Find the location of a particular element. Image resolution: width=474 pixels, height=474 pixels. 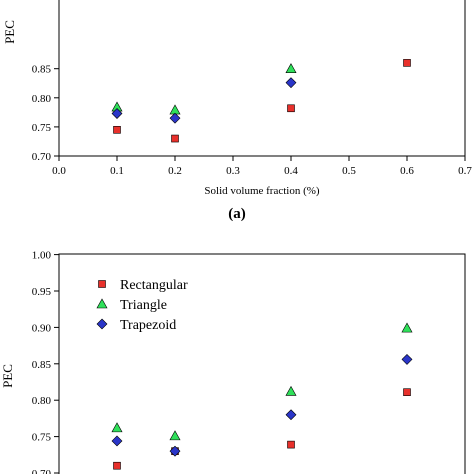

x-tick-label-a: 0.0 is located at coordinates (59, 171).